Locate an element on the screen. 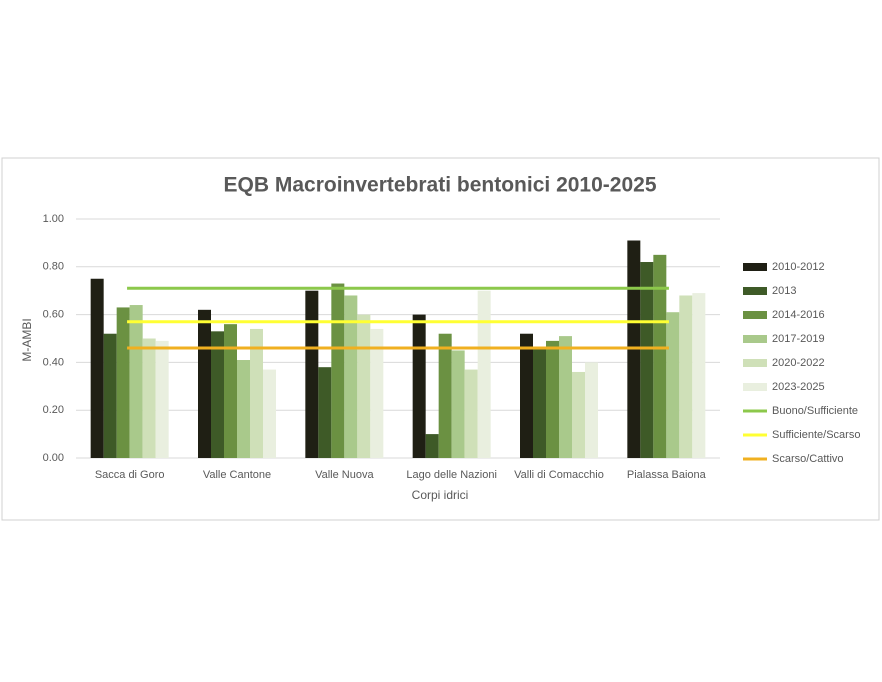 Image resolution: width=882 pixels, height=682 pixels. legend-label: 2020-2022 is located at coordinates (798, 363).